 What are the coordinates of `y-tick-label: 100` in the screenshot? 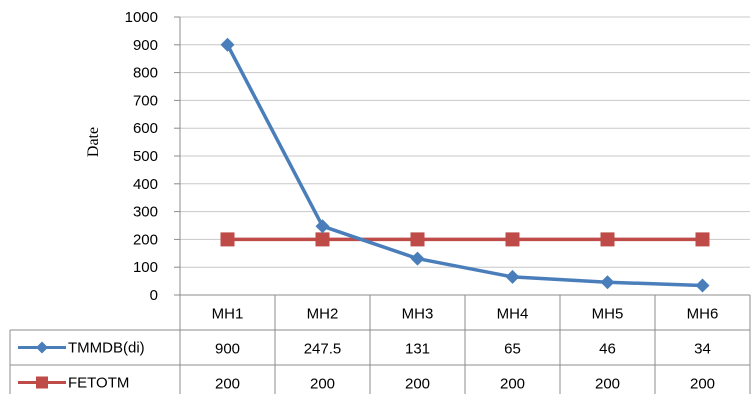 It's located at (145, 267).